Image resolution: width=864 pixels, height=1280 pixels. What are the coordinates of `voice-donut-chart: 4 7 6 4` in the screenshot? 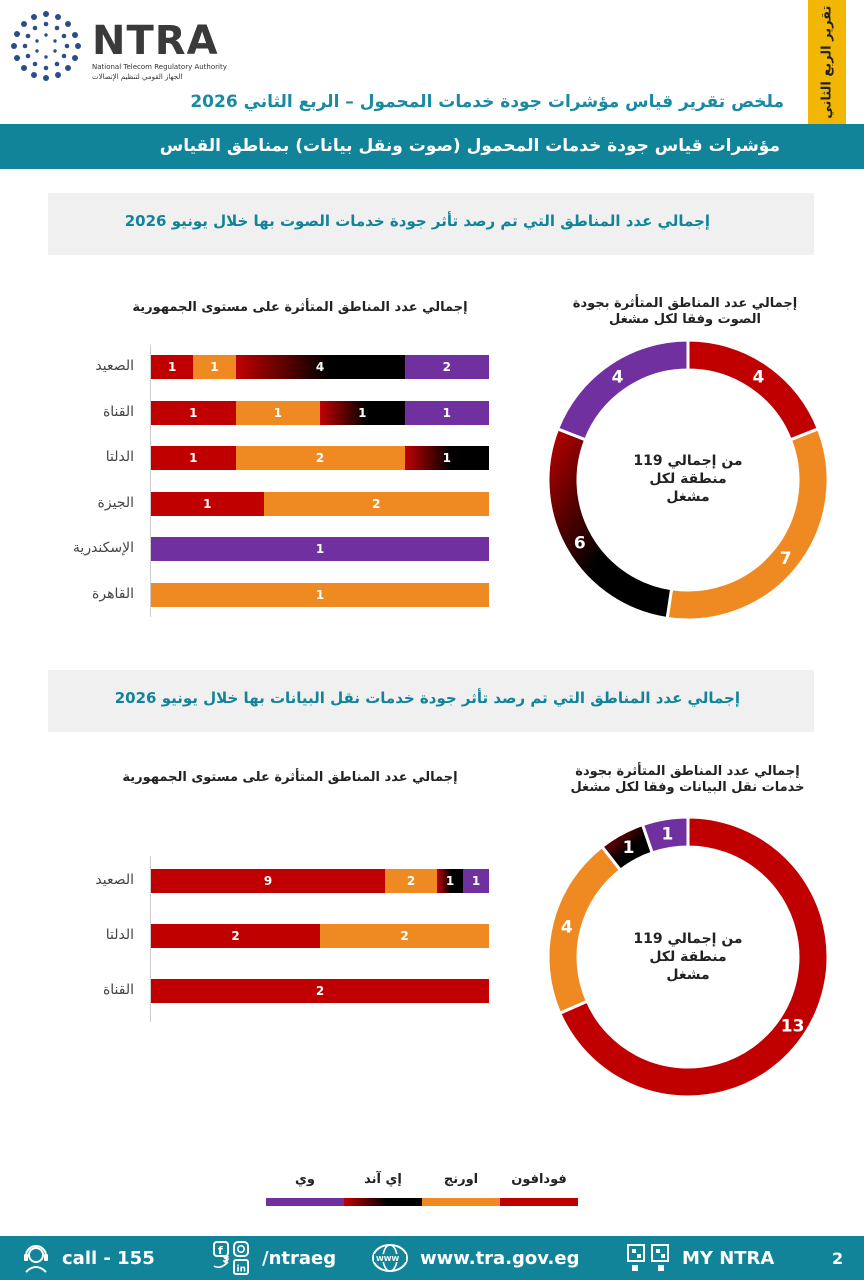 It's located at (688, 480).